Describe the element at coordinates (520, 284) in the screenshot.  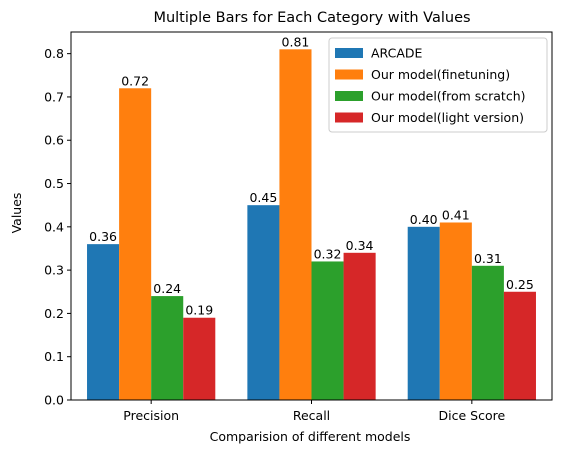
I see `bar-value-label: 0.25` at that location.